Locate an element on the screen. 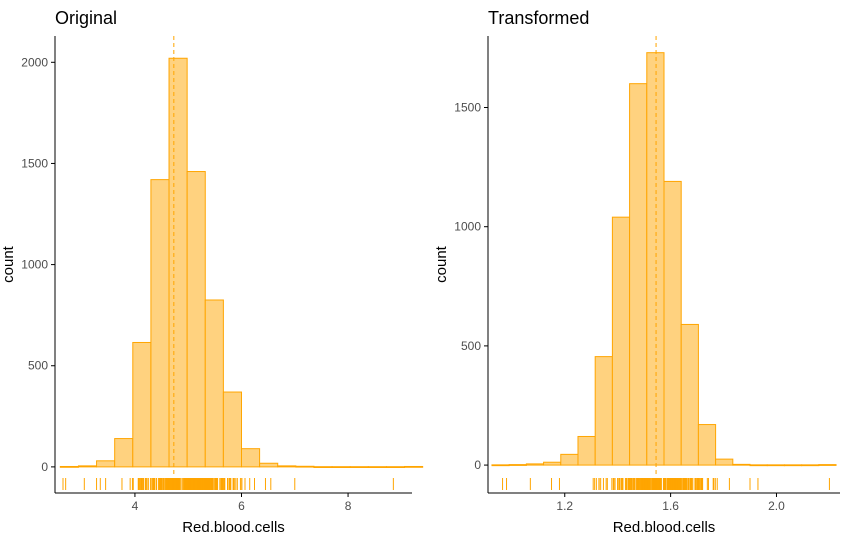  x-ticks: 1.2 1.6 2.0 is located at coordinates (670, 503).